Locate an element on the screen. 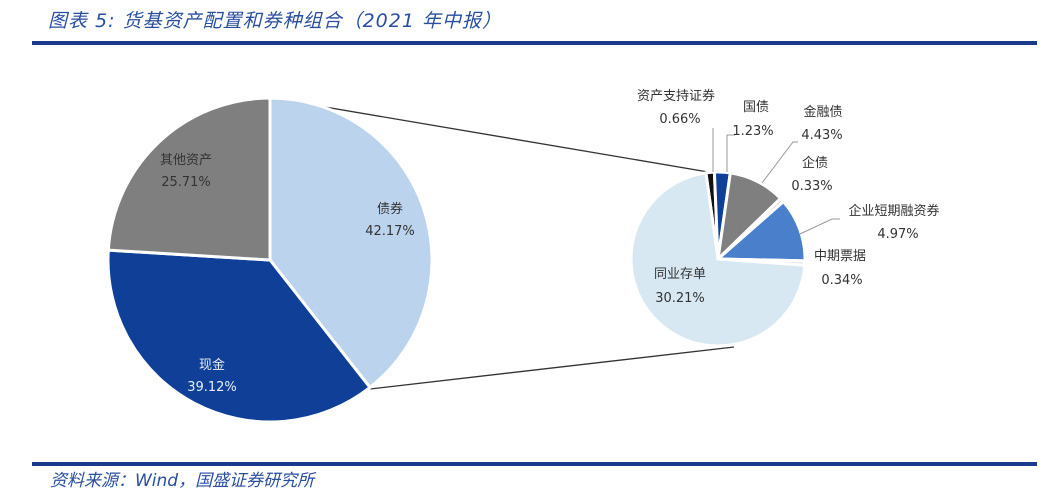 This screenshot has width=1048, height=504. slice-label-value: 0.66% is located at coordinates (679, 119).